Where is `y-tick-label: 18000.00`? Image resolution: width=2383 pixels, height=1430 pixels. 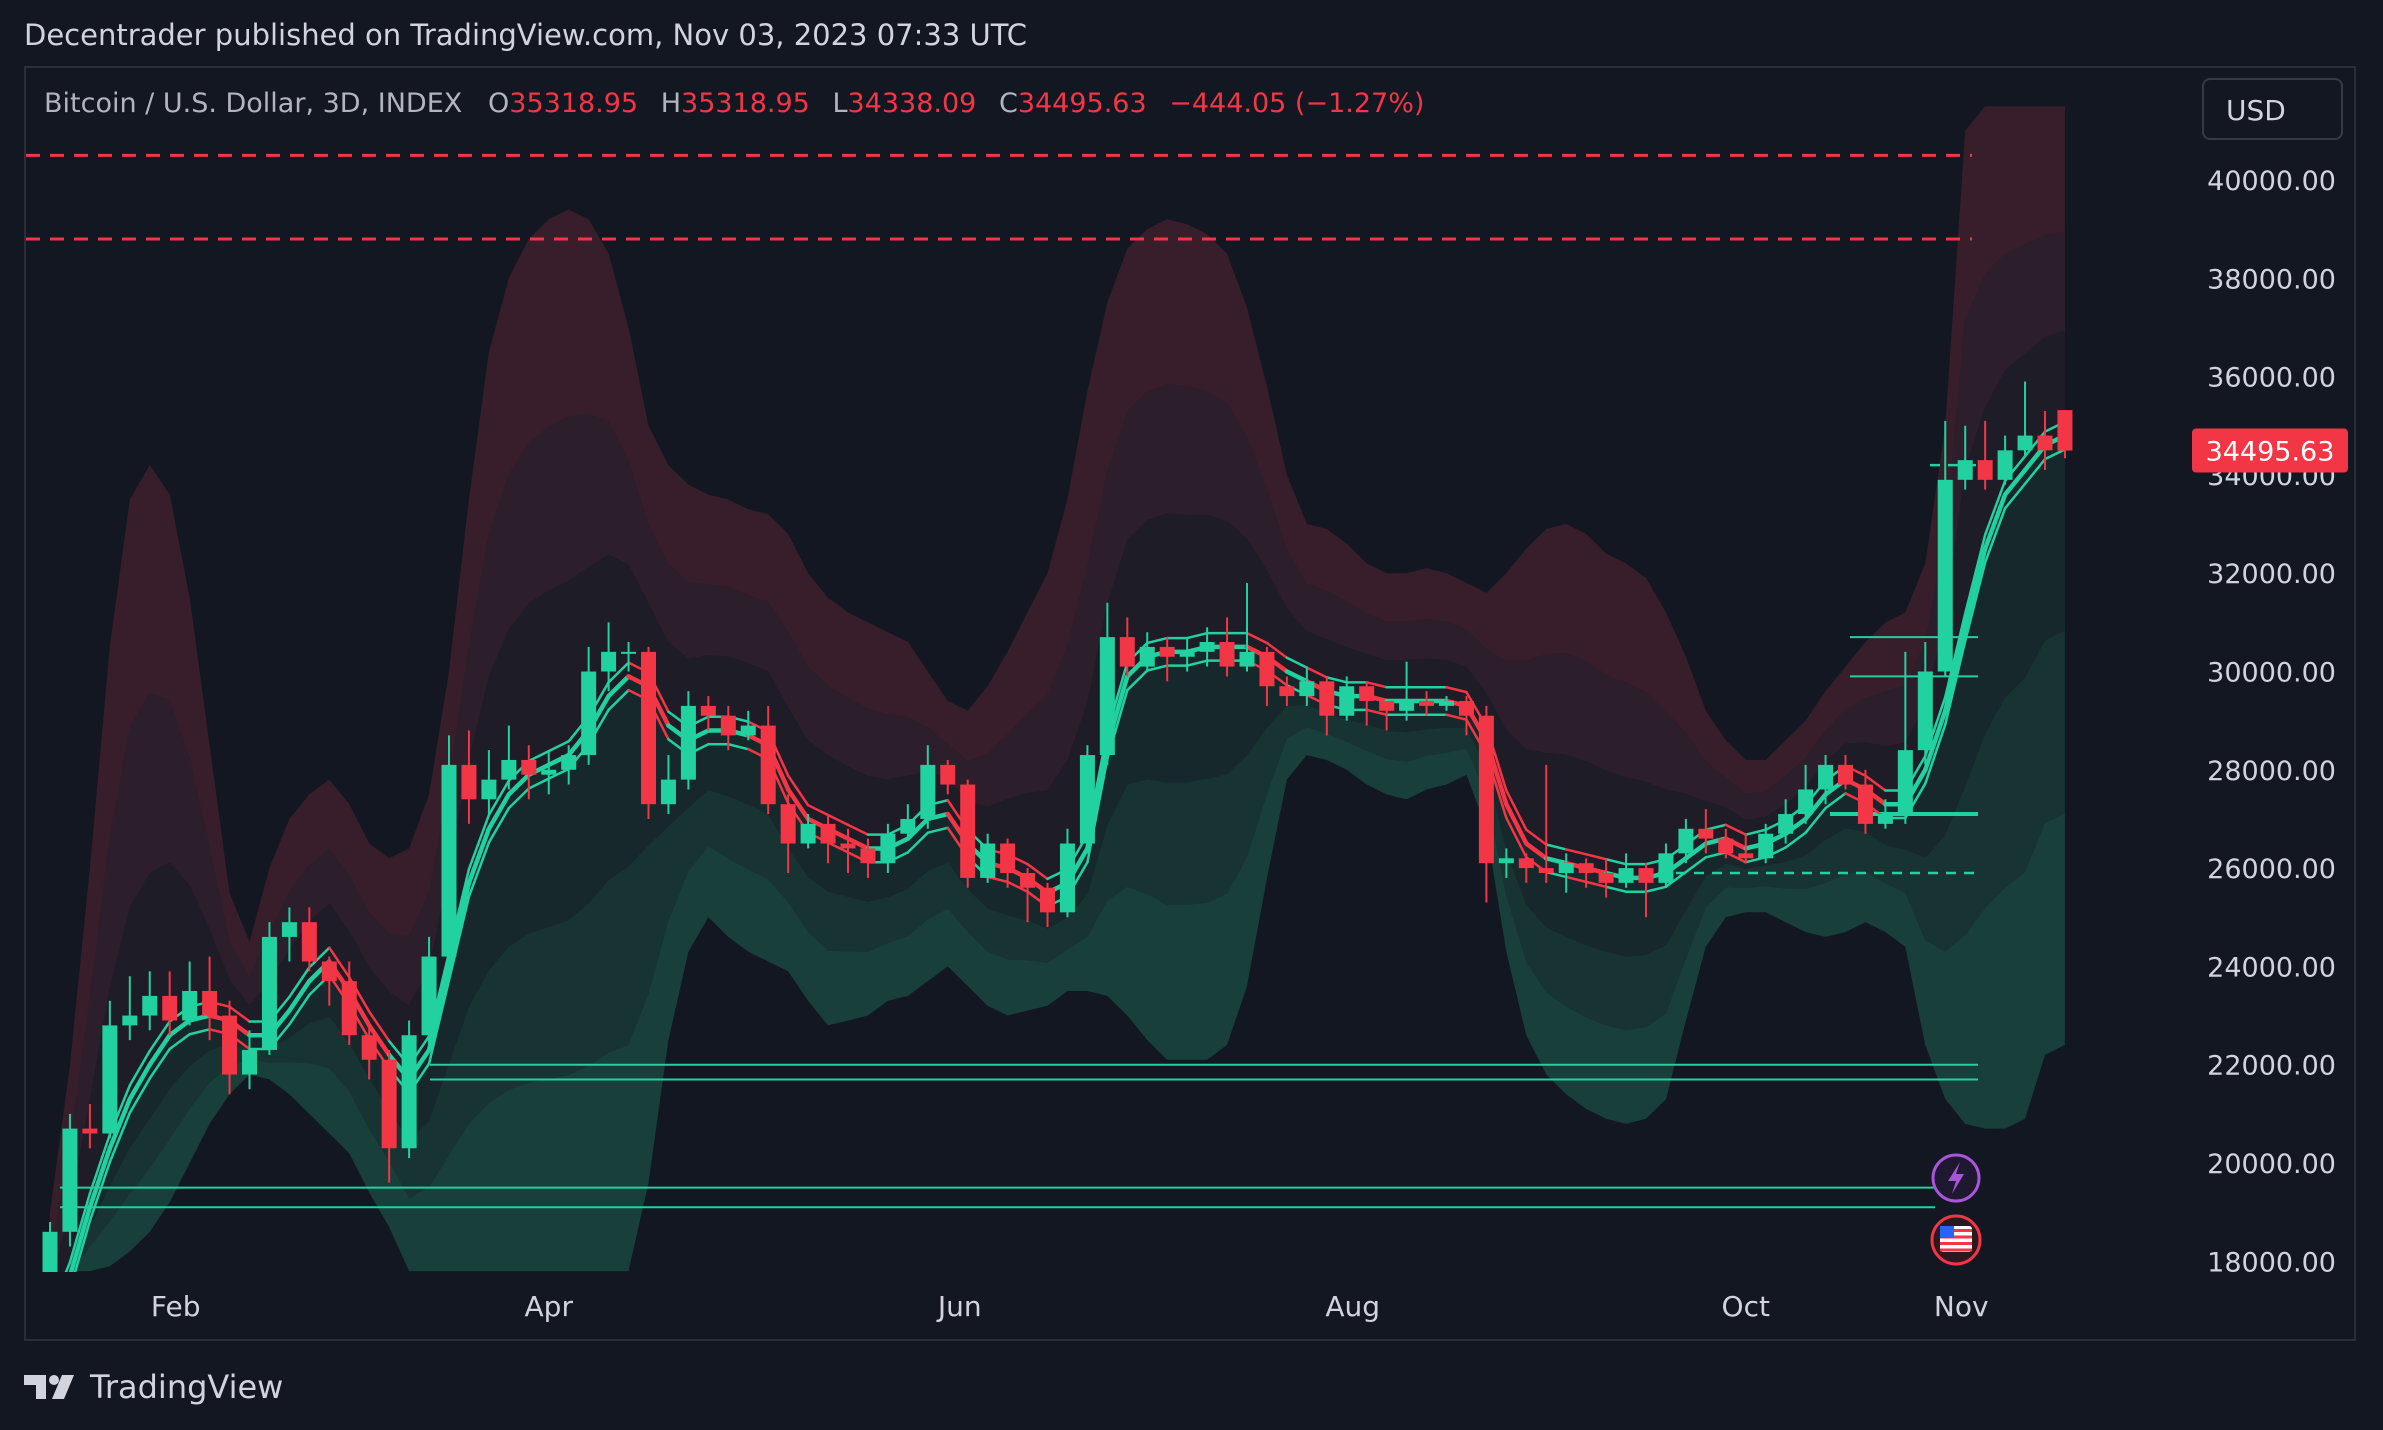
y-tick-label: 18000.00 is located at coordinates (2271, 1262).